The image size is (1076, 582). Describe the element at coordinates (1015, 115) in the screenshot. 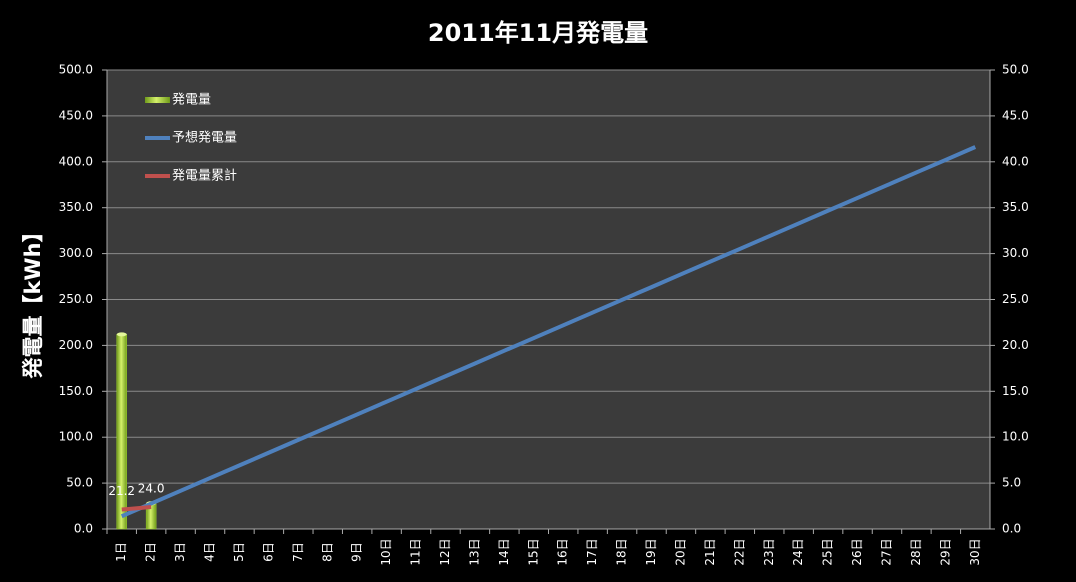

I see `y2-tick-label: 45.0` at that location.